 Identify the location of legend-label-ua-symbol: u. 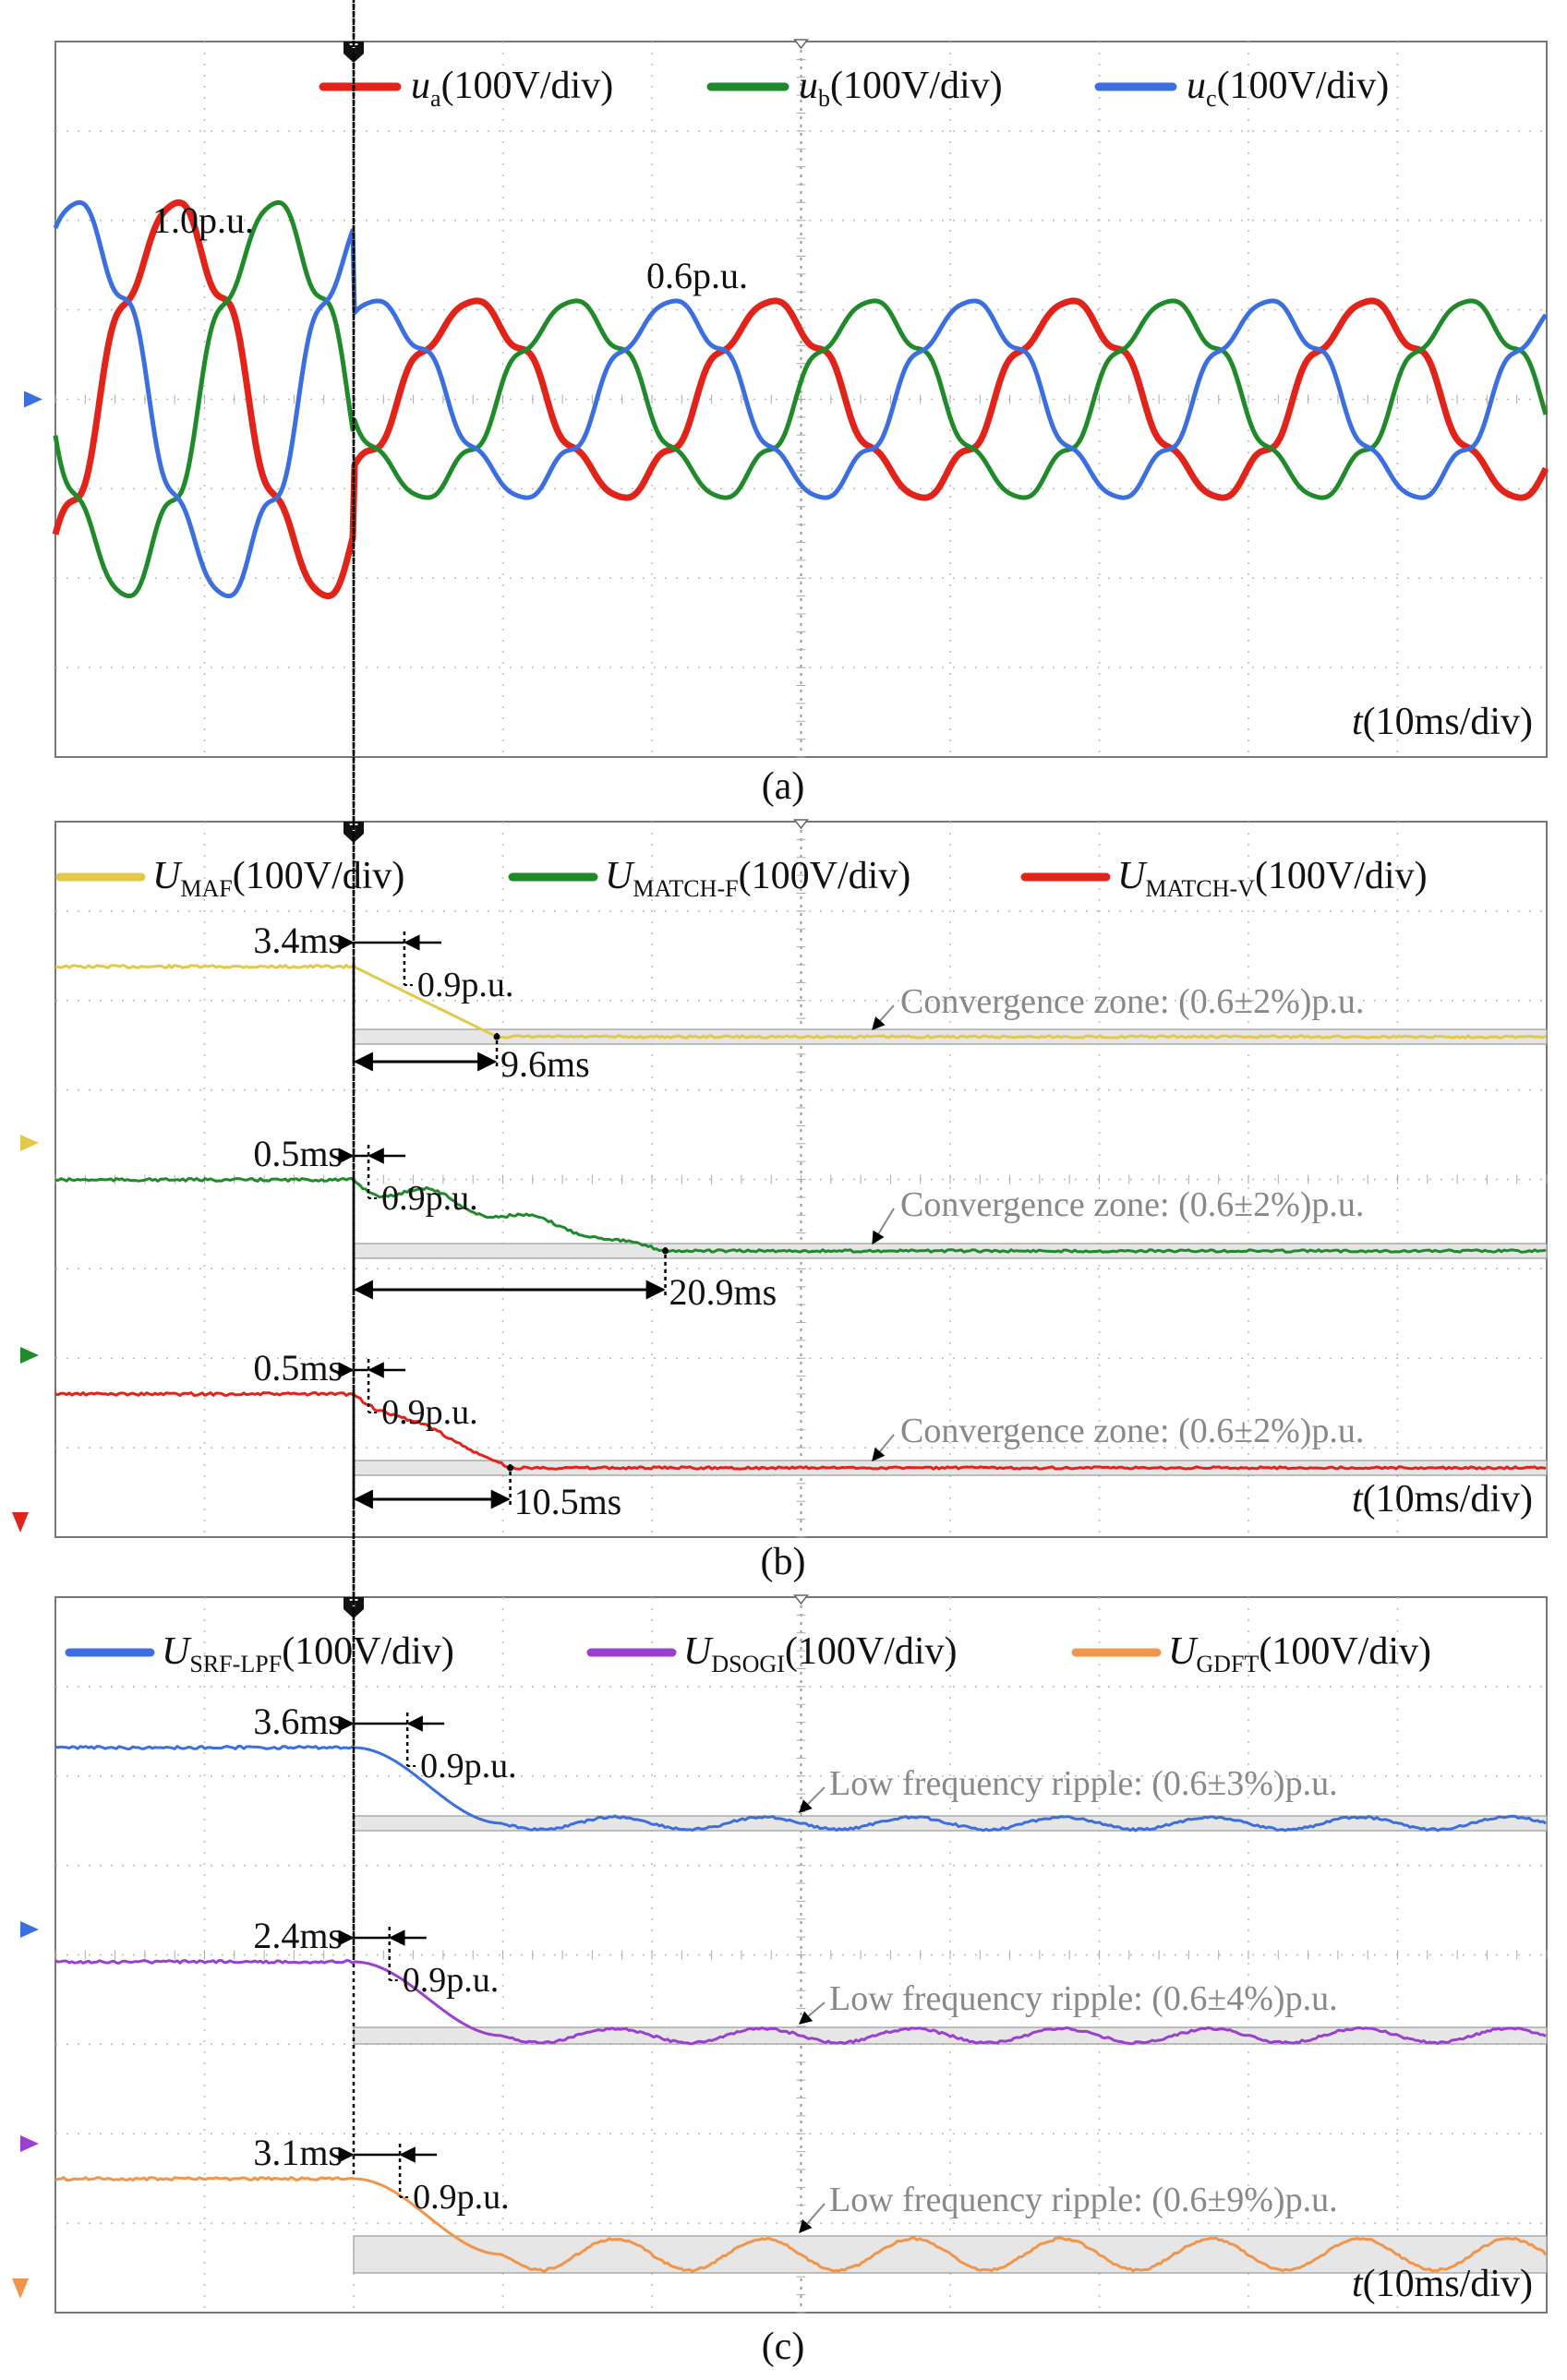
(421, 86).